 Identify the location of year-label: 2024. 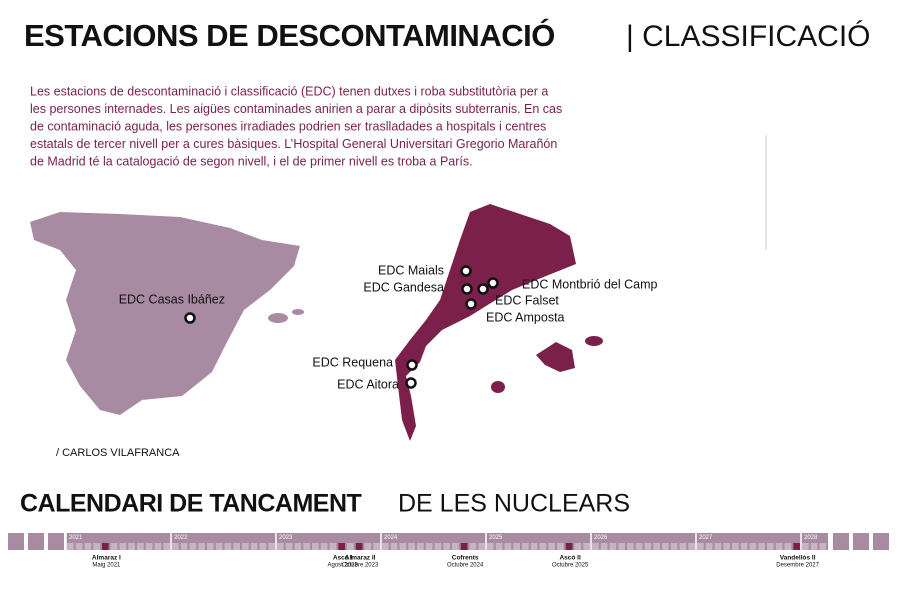
(391, 538).